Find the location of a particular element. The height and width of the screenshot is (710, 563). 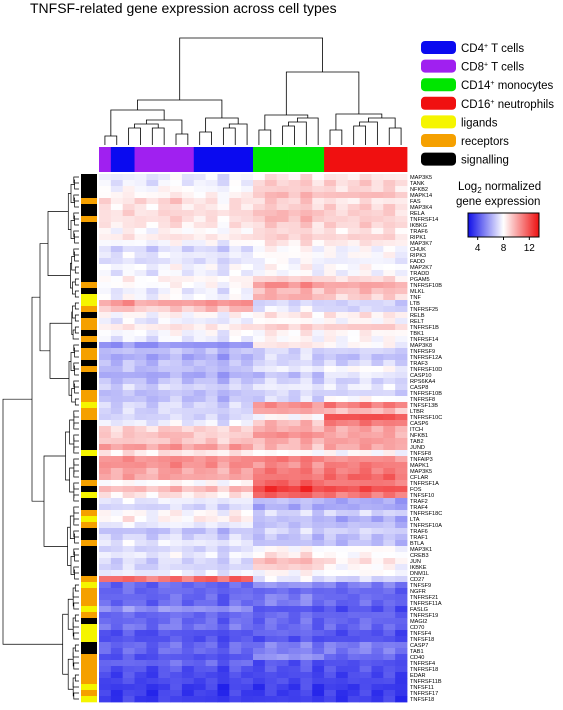

gene-label: TNFSF18 is located at coordinates (422, 700).